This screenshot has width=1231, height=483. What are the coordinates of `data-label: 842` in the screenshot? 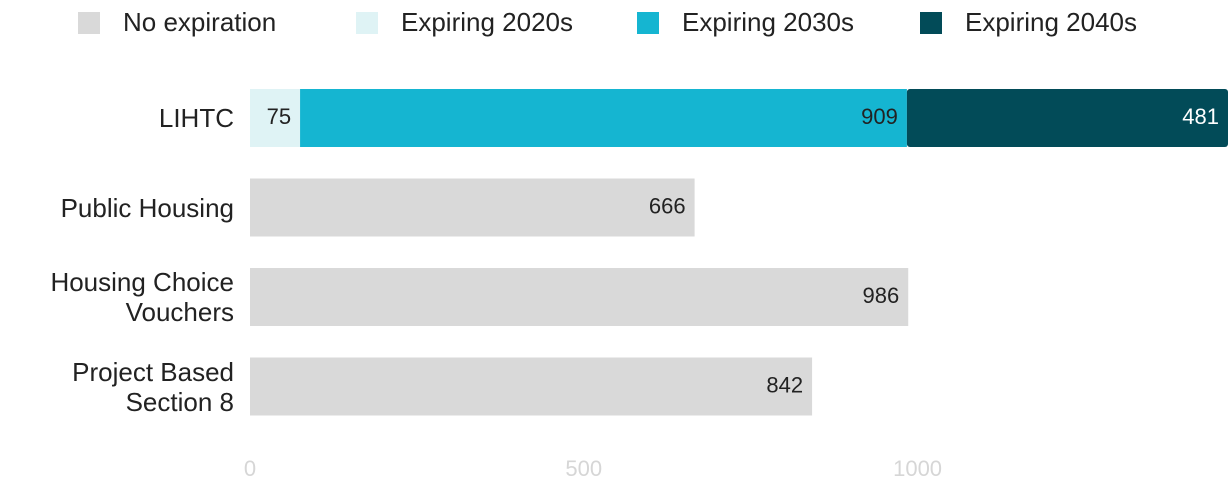 It's located at (784, 384).